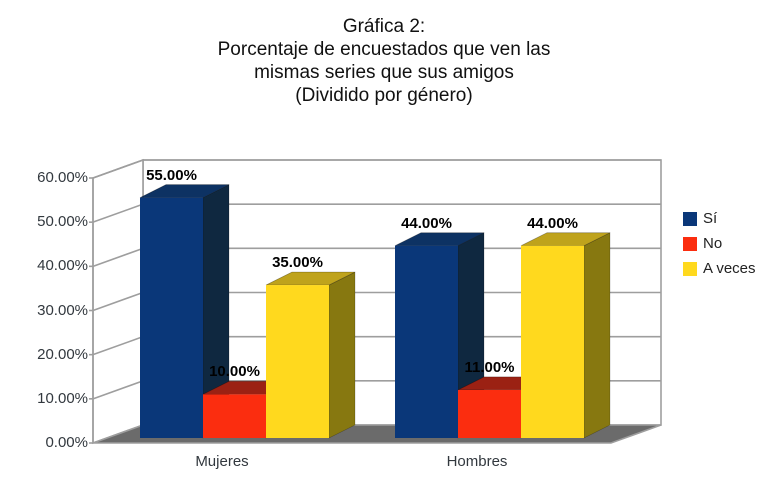 Image resolution: width=768 pixels, height=485 pixels. What do you see at coordinates (234, 372) in the screenshot?
I see `data-label-no-mujeres: 10.00%` at bounding box center [234, 372].